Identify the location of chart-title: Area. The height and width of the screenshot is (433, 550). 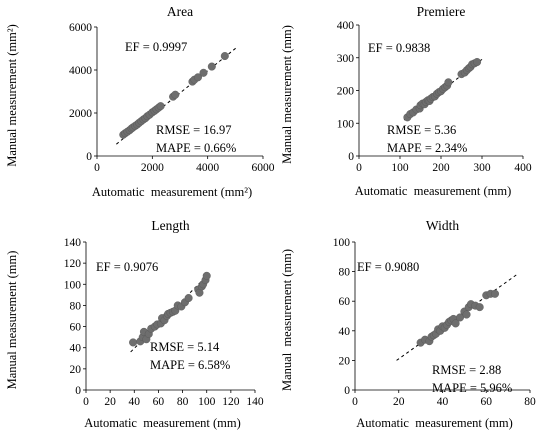
(180, 11).